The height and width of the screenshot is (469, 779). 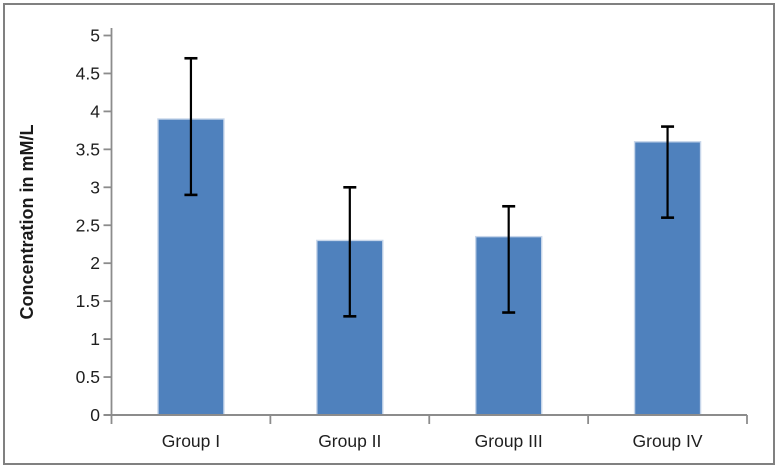 What do you see at coordinates (668, 441) in the screenshot?
I see `x-category-label-group-iv: Group IV` at bounding box center [668, 441].